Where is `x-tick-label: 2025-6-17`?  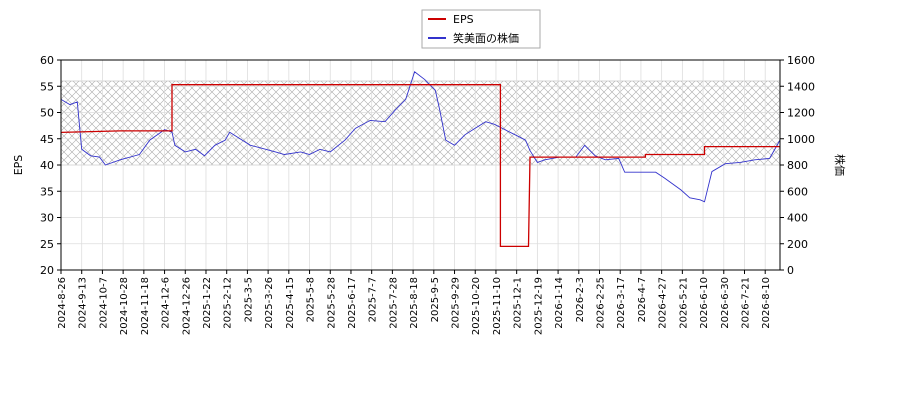
x-tick-label: 2025-6-17 is located at coordinates (352, 303).